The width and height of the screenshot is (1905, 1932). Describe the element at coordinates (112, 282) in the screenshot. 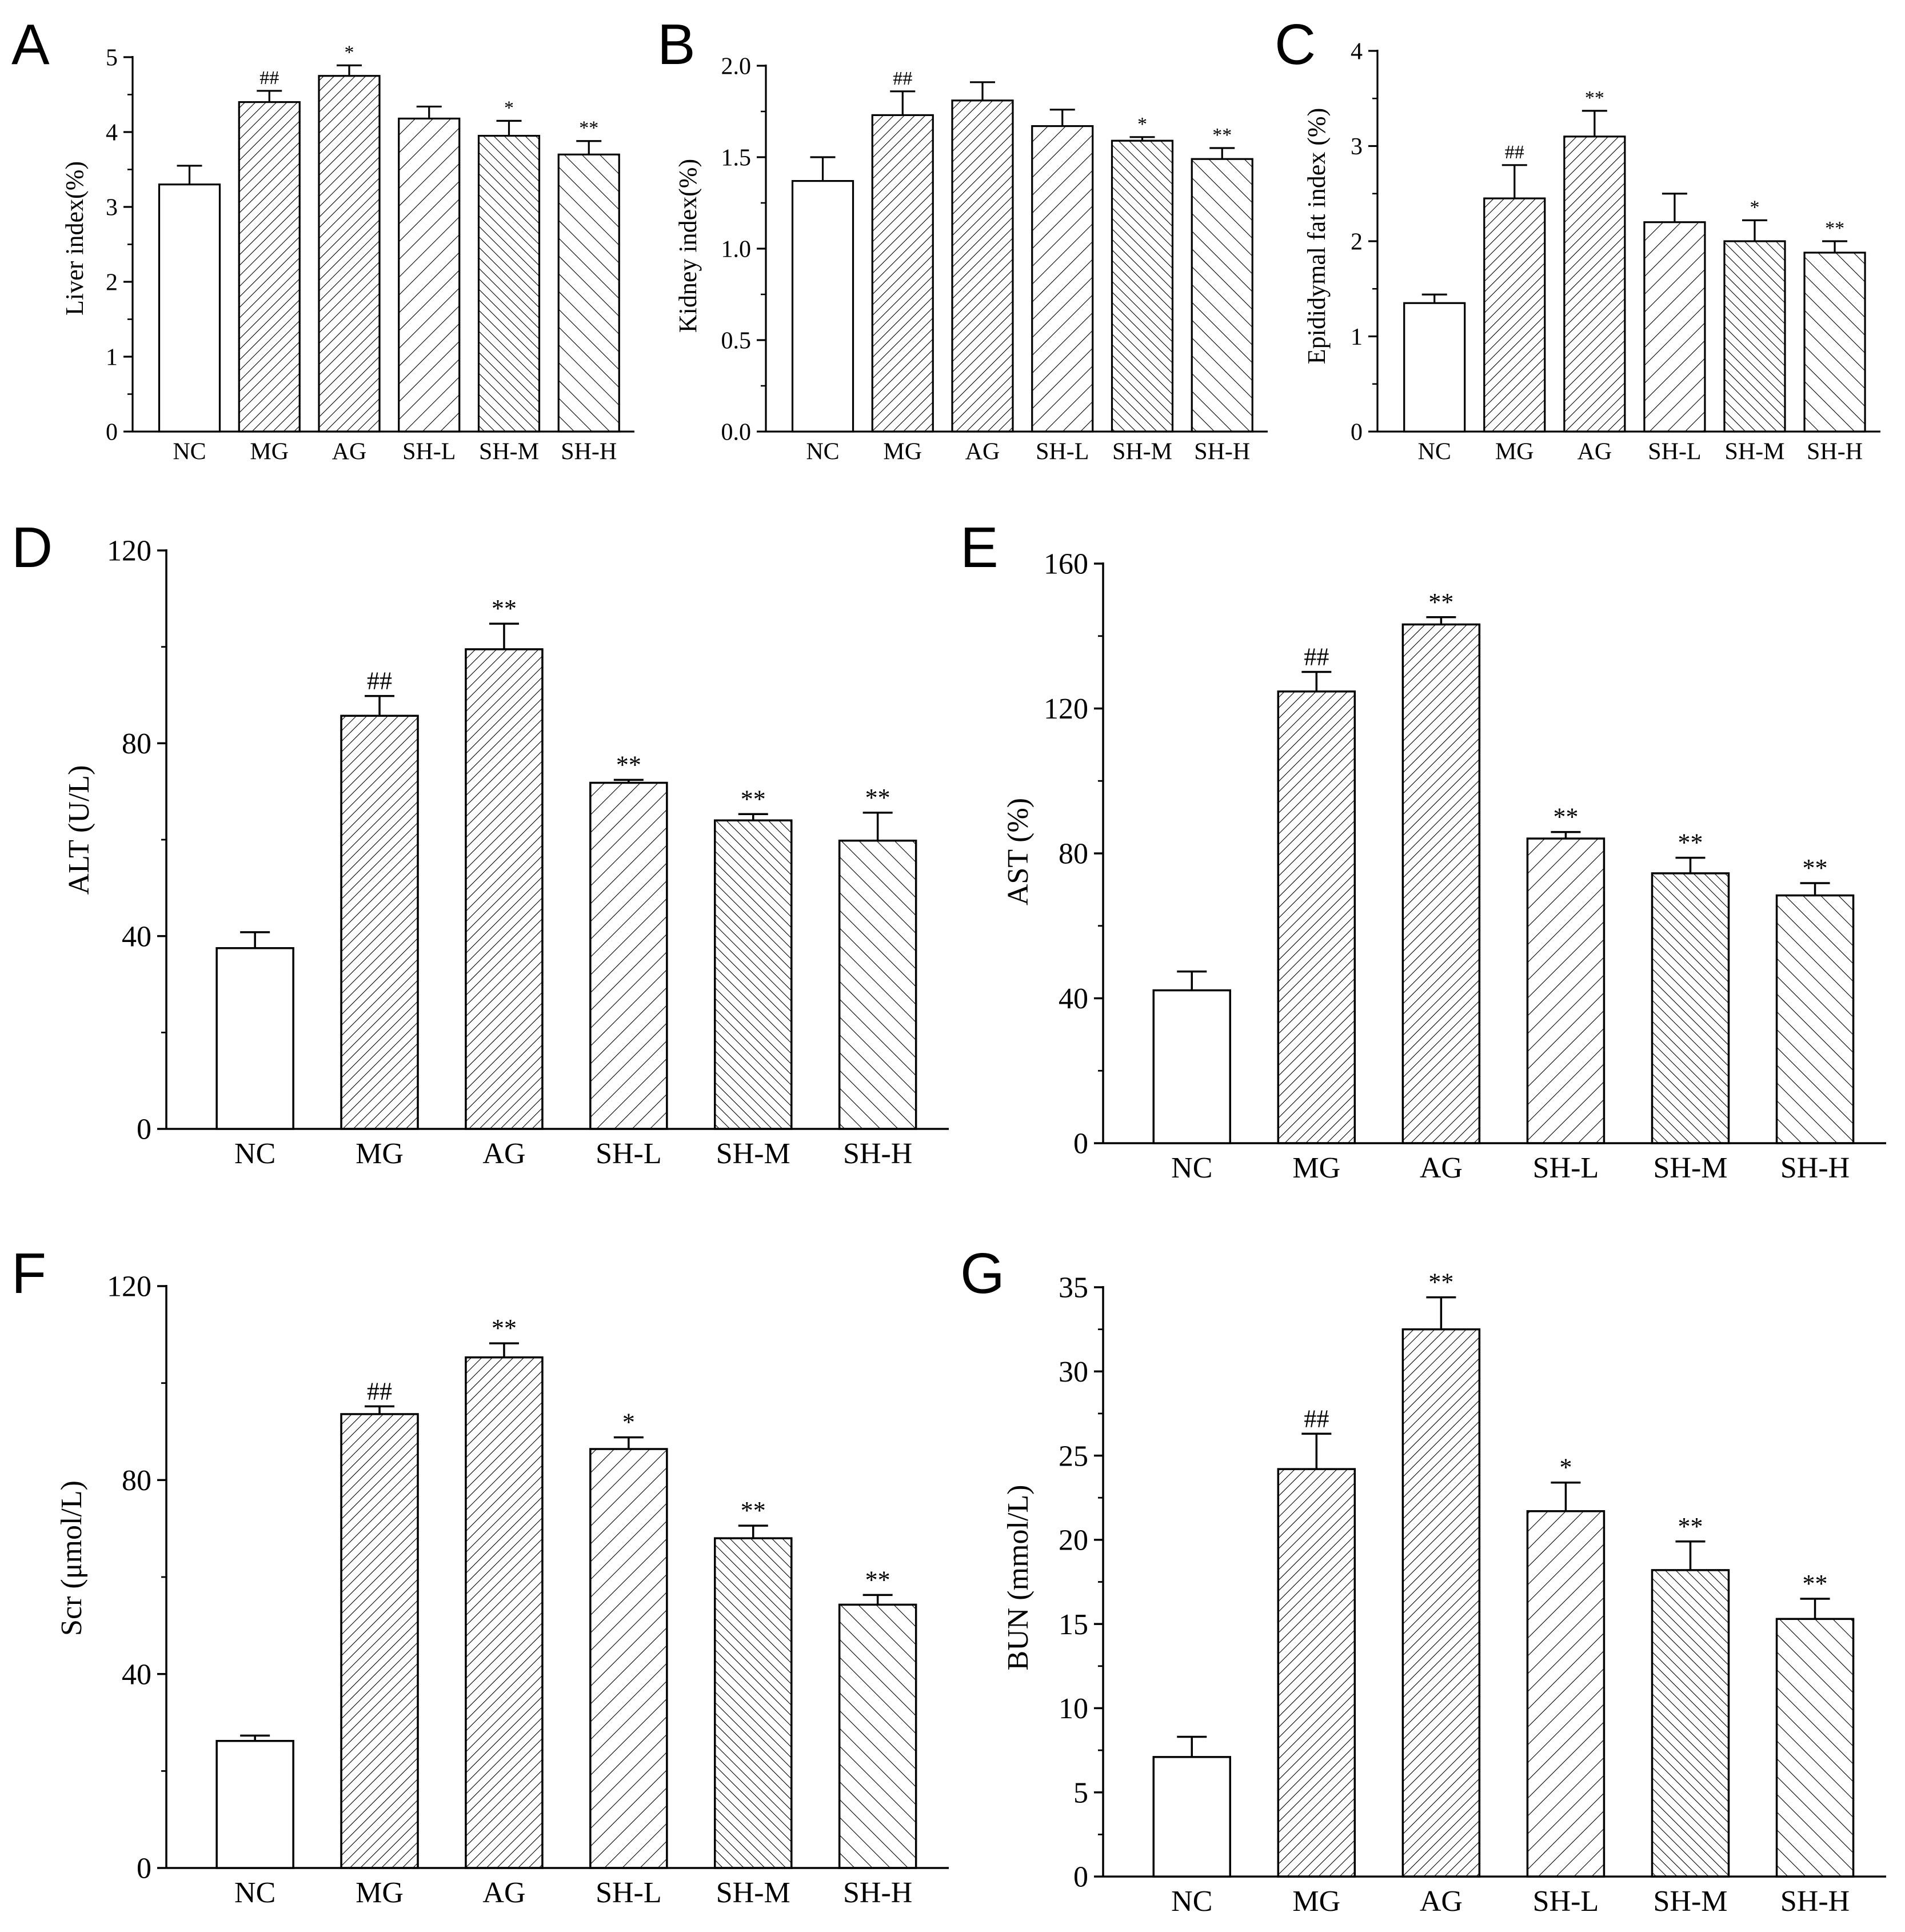

I see `y-tick-label: 2` at that location.